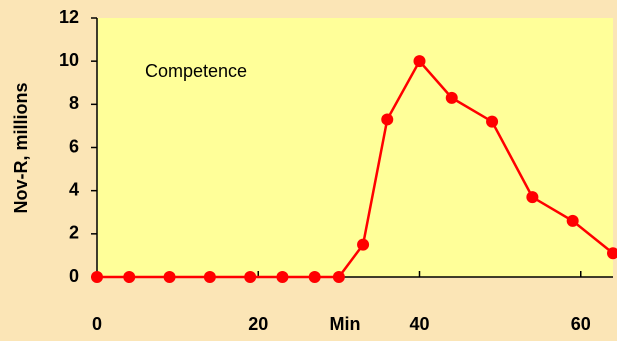 The image size is (617, 346). I want to click on x-tick-label: 40, so click(419, 324).